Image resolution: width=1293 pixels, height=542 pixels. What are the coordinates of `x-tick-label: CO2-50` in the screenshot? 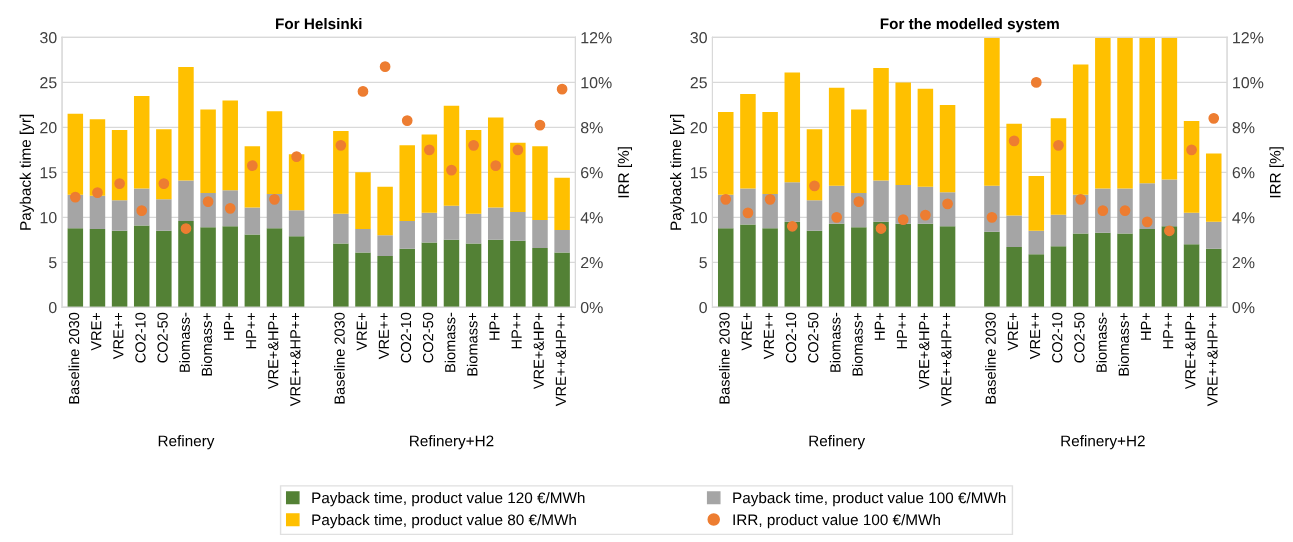 It's located at (813, 337).